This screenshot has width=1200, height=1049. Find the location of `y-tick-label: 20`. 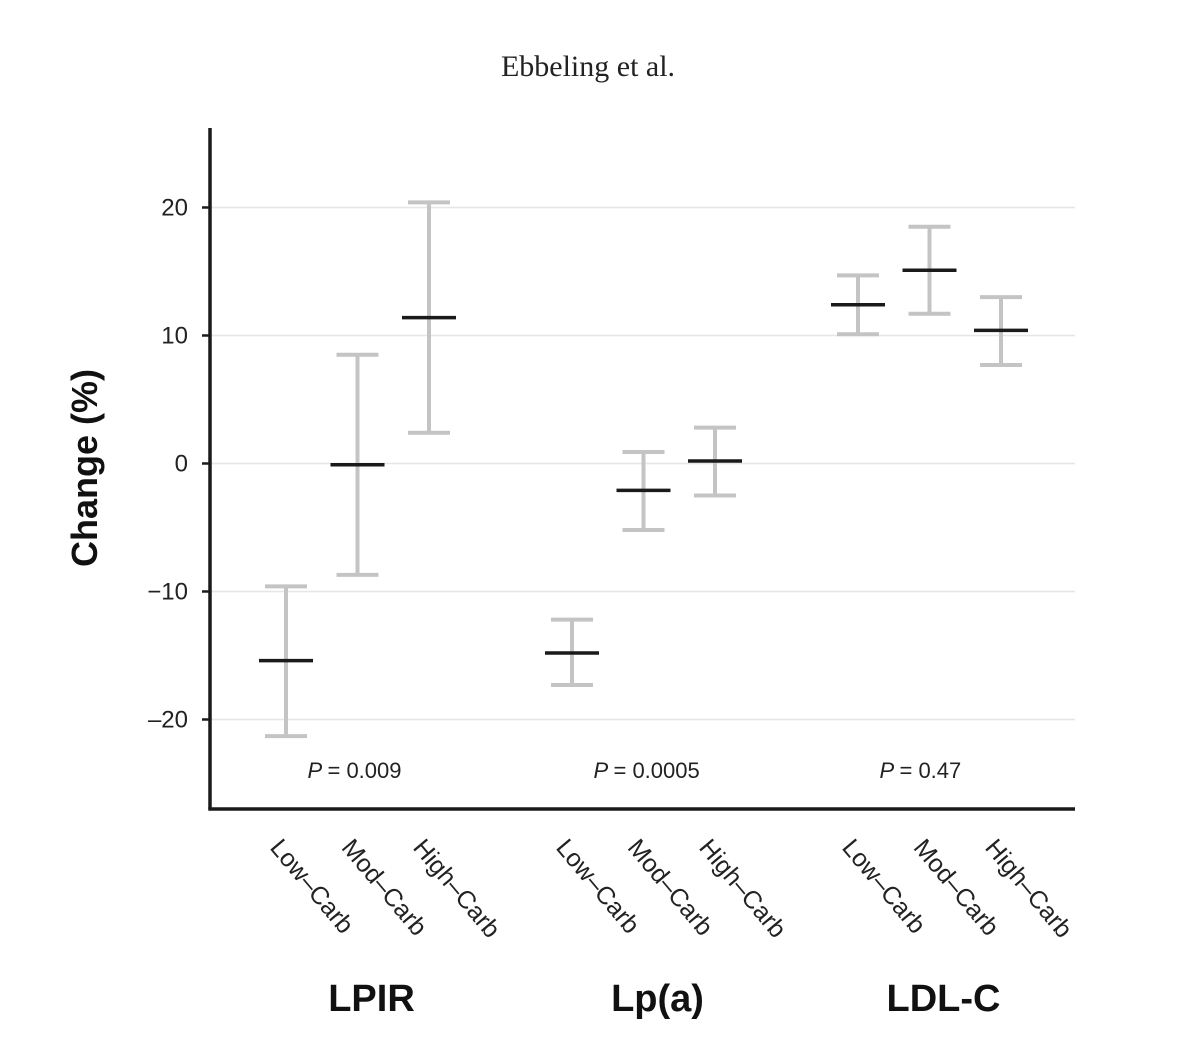

y-tick-label: 20 is located at coordinates (174, 208).